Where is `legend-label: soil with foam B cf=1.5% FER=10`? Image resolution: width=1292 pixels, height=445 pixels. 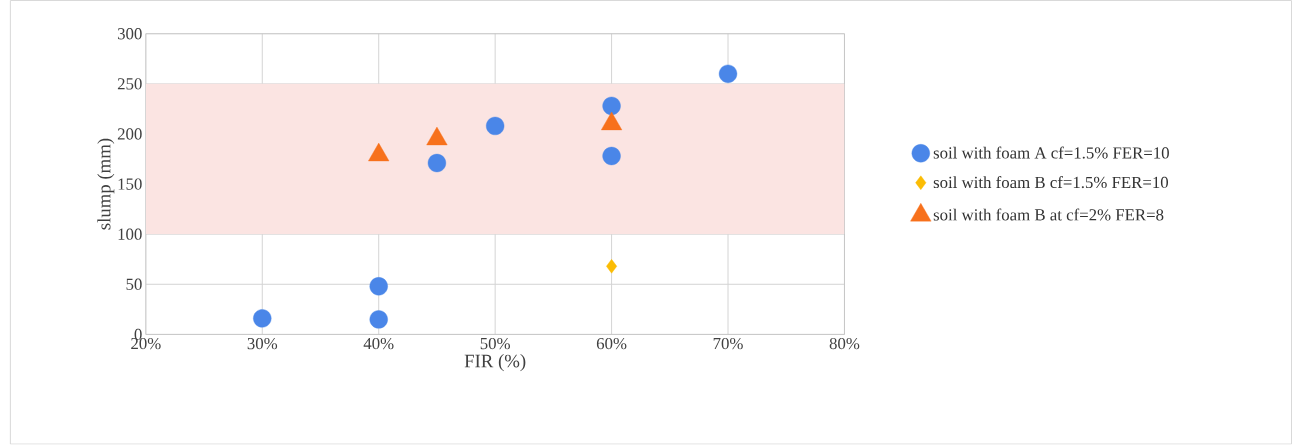
legend-label: soil with foam B cf=1.5% FER=10 is located at coordinates (1051, 182).